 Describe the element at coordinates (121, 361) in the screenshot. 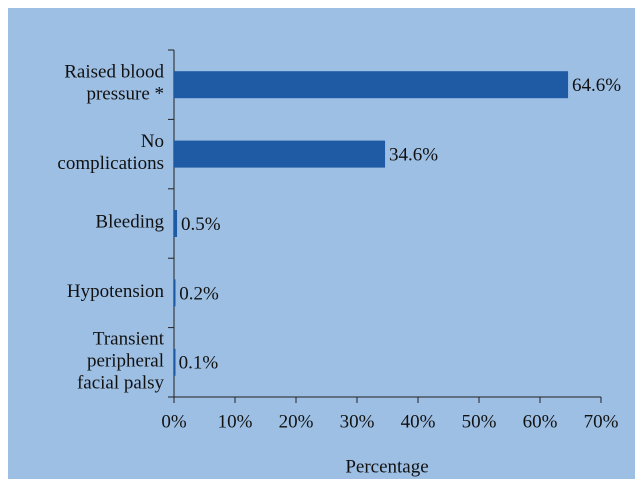

I see `y-tick-label: Transient peripheral facial palsy` at that location.